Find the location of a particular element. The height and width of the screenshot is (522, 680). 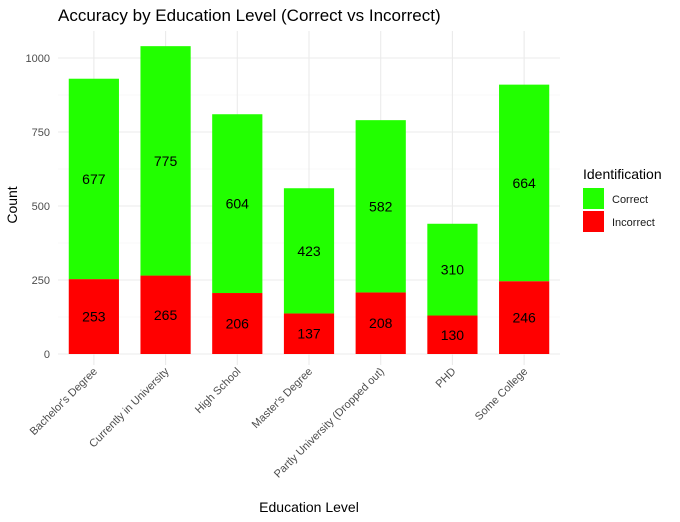

y-tick-label: 750 is located at coordinates (41, 133).